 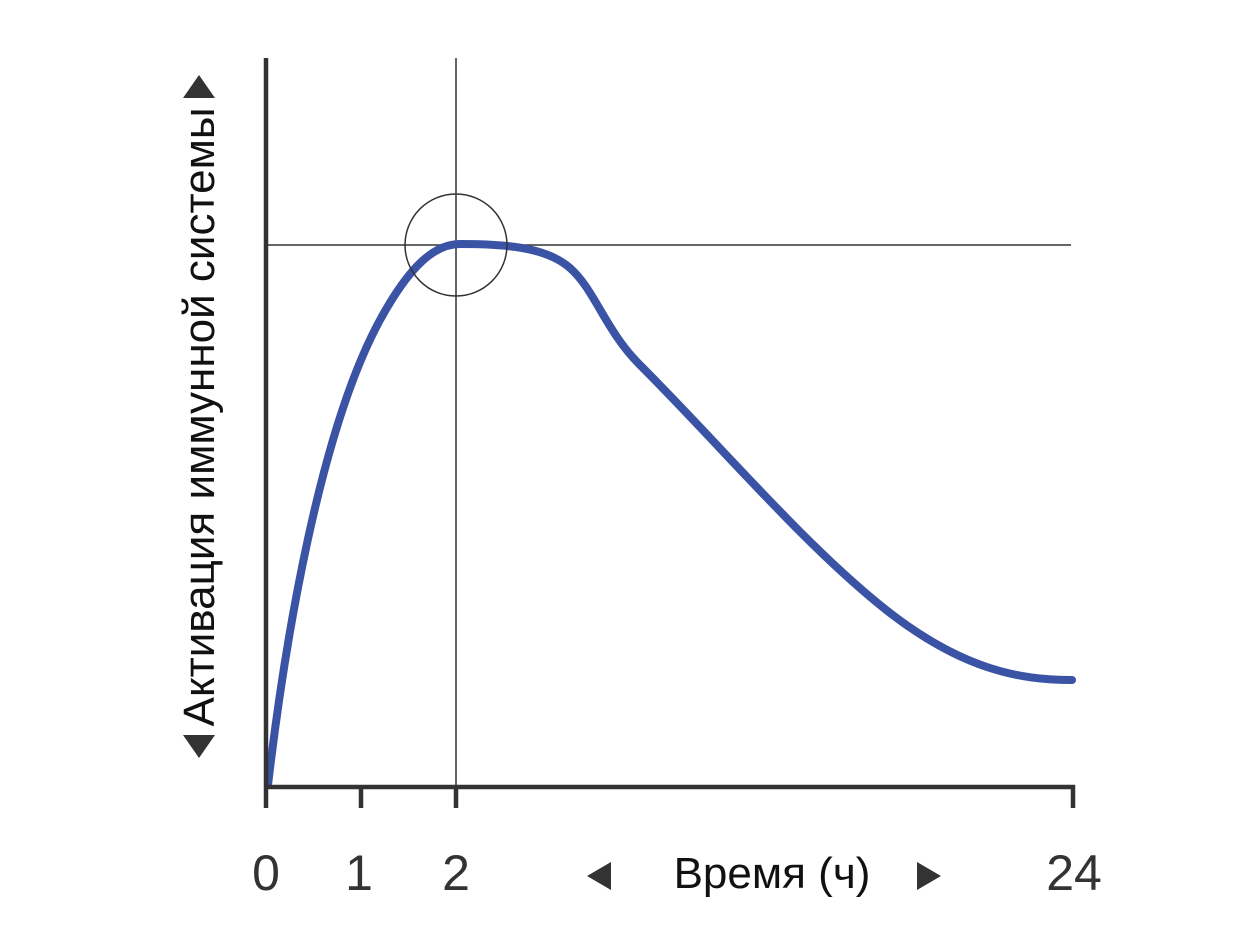 What do you see at coordinates (772, 873) in the screenshot?
I see `x-axis-label: Время (ч)` at bounding box center [772, 873].